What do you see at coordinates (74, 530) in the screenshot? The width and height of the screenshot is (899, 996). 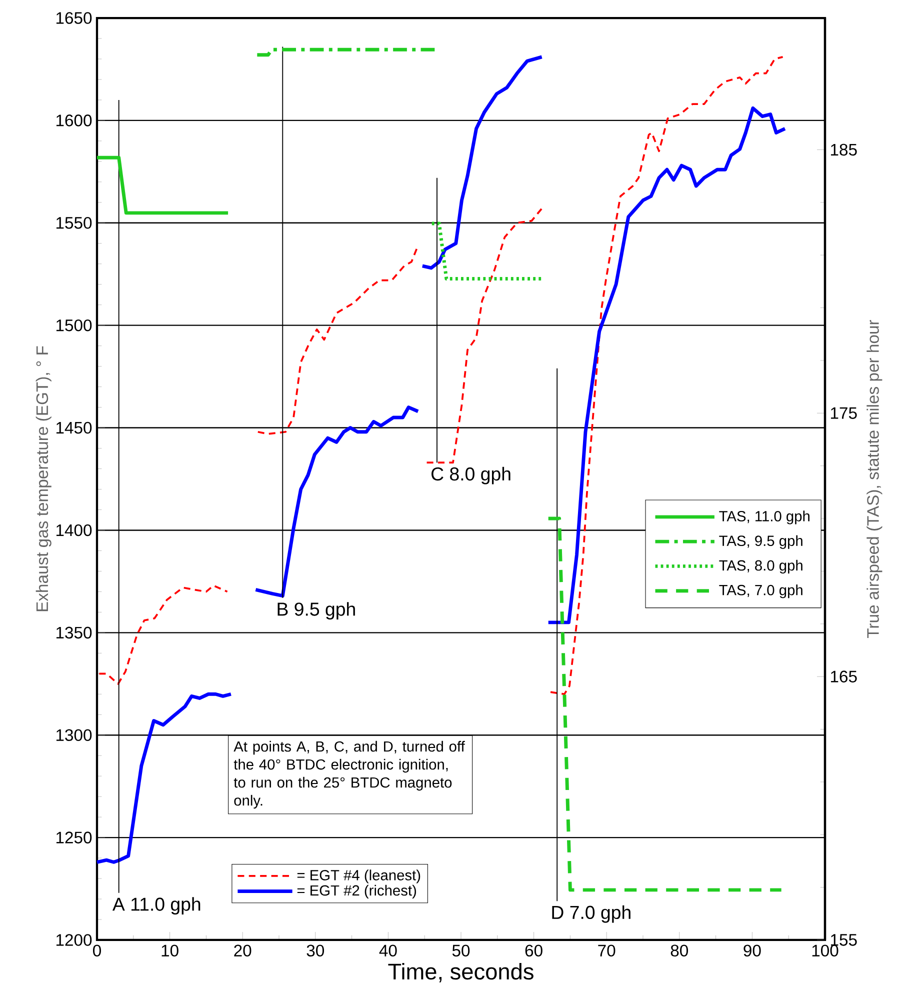 I see `y-tick-label: 1400` at bounding box center [74, 530].